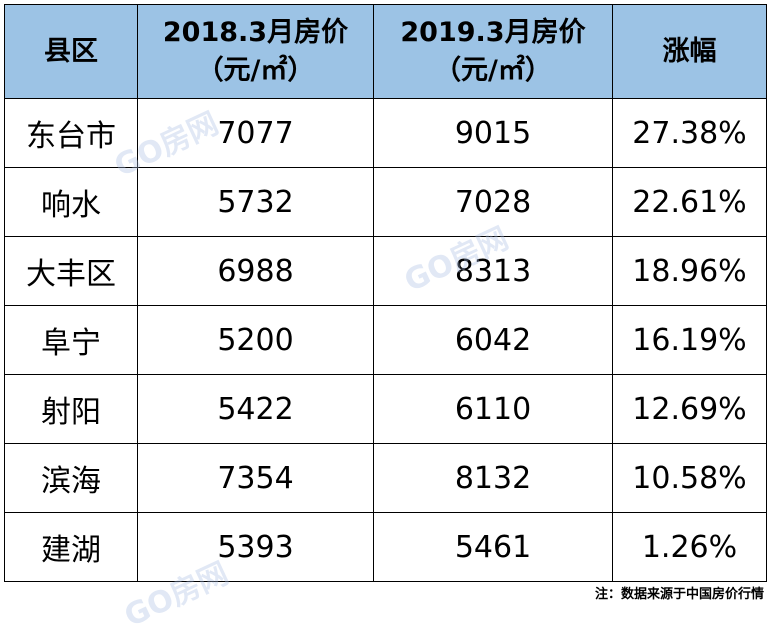 This screenshot has height=635, width=770. What do you see at coordinates (71, 271) in the screenshot?
I see `table-cell: 大丰区` at bounding box center [71, 271].